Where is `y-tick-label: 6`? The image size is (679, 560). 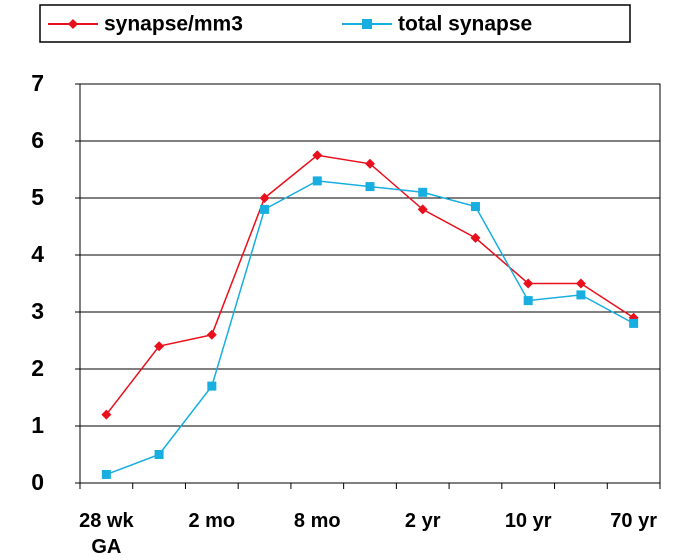 y-tick-label: 6 is located at coordinates (37, 140).